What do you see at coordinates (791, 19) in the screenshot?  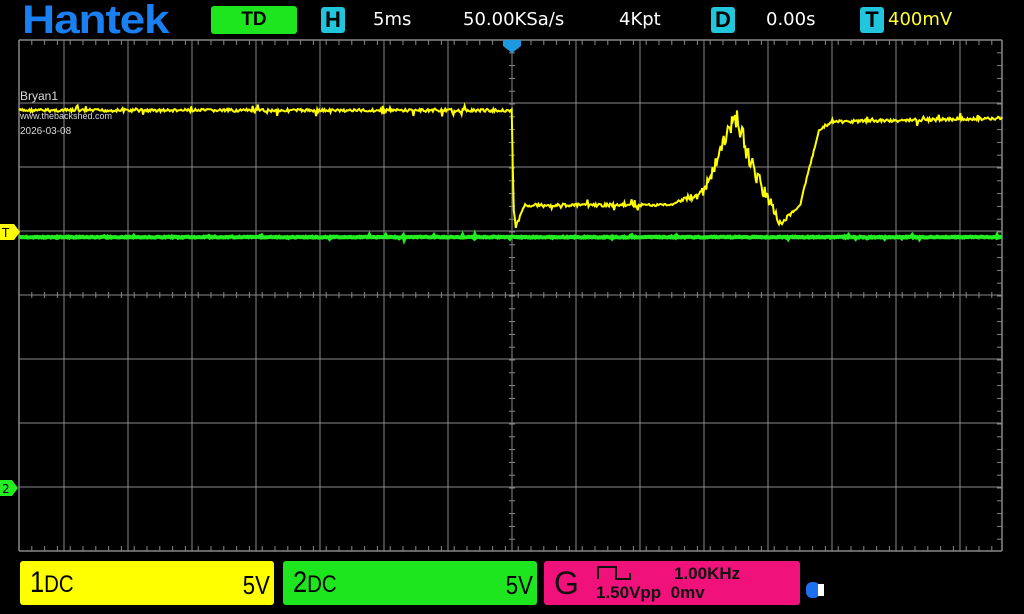 I see `delay-value: 0.00s` at bounding box center [791, 19].